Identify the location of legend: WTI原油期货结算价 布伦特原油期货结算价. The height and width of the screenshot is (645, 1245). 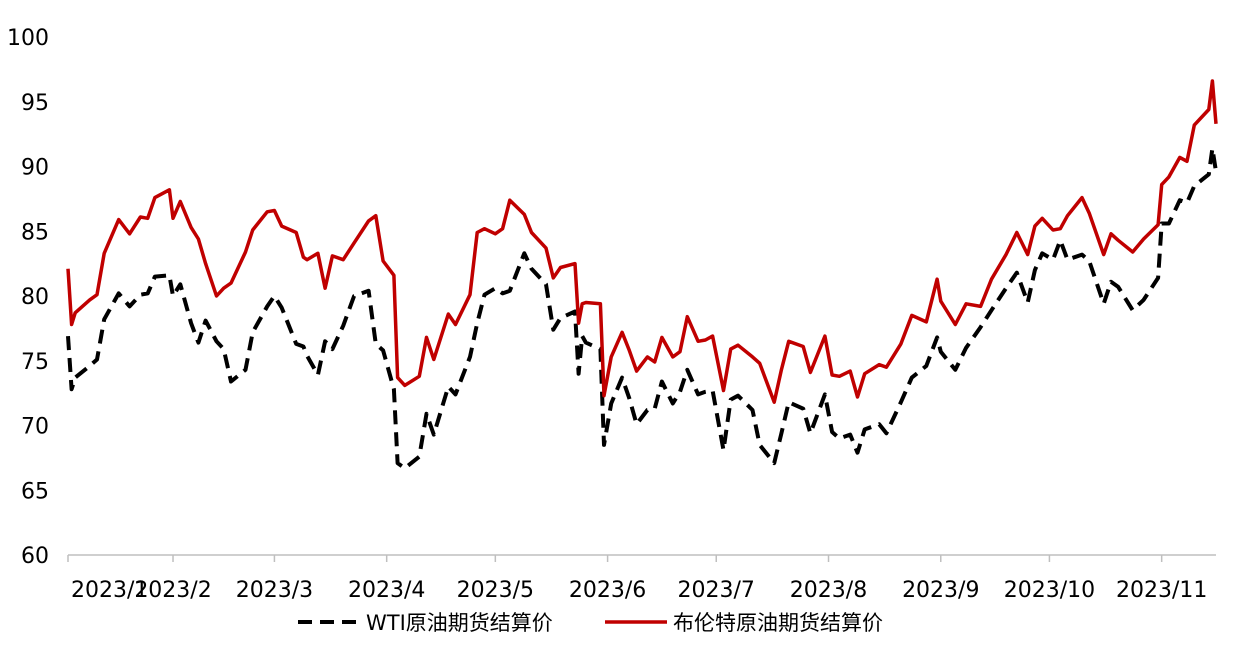
(590, 623).